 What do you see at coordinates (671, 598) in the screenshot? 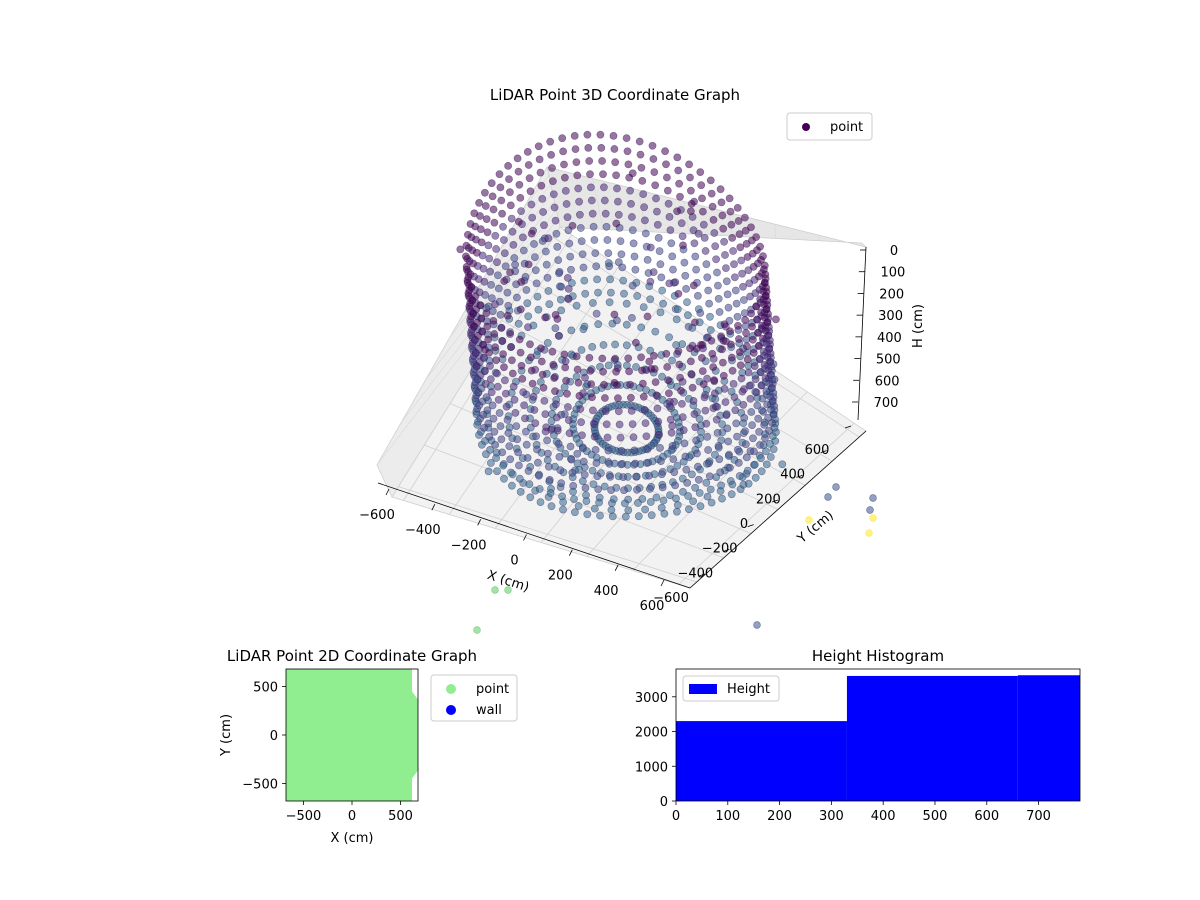
I see `y-tick-label: −600` at bounding box center [671, 598].